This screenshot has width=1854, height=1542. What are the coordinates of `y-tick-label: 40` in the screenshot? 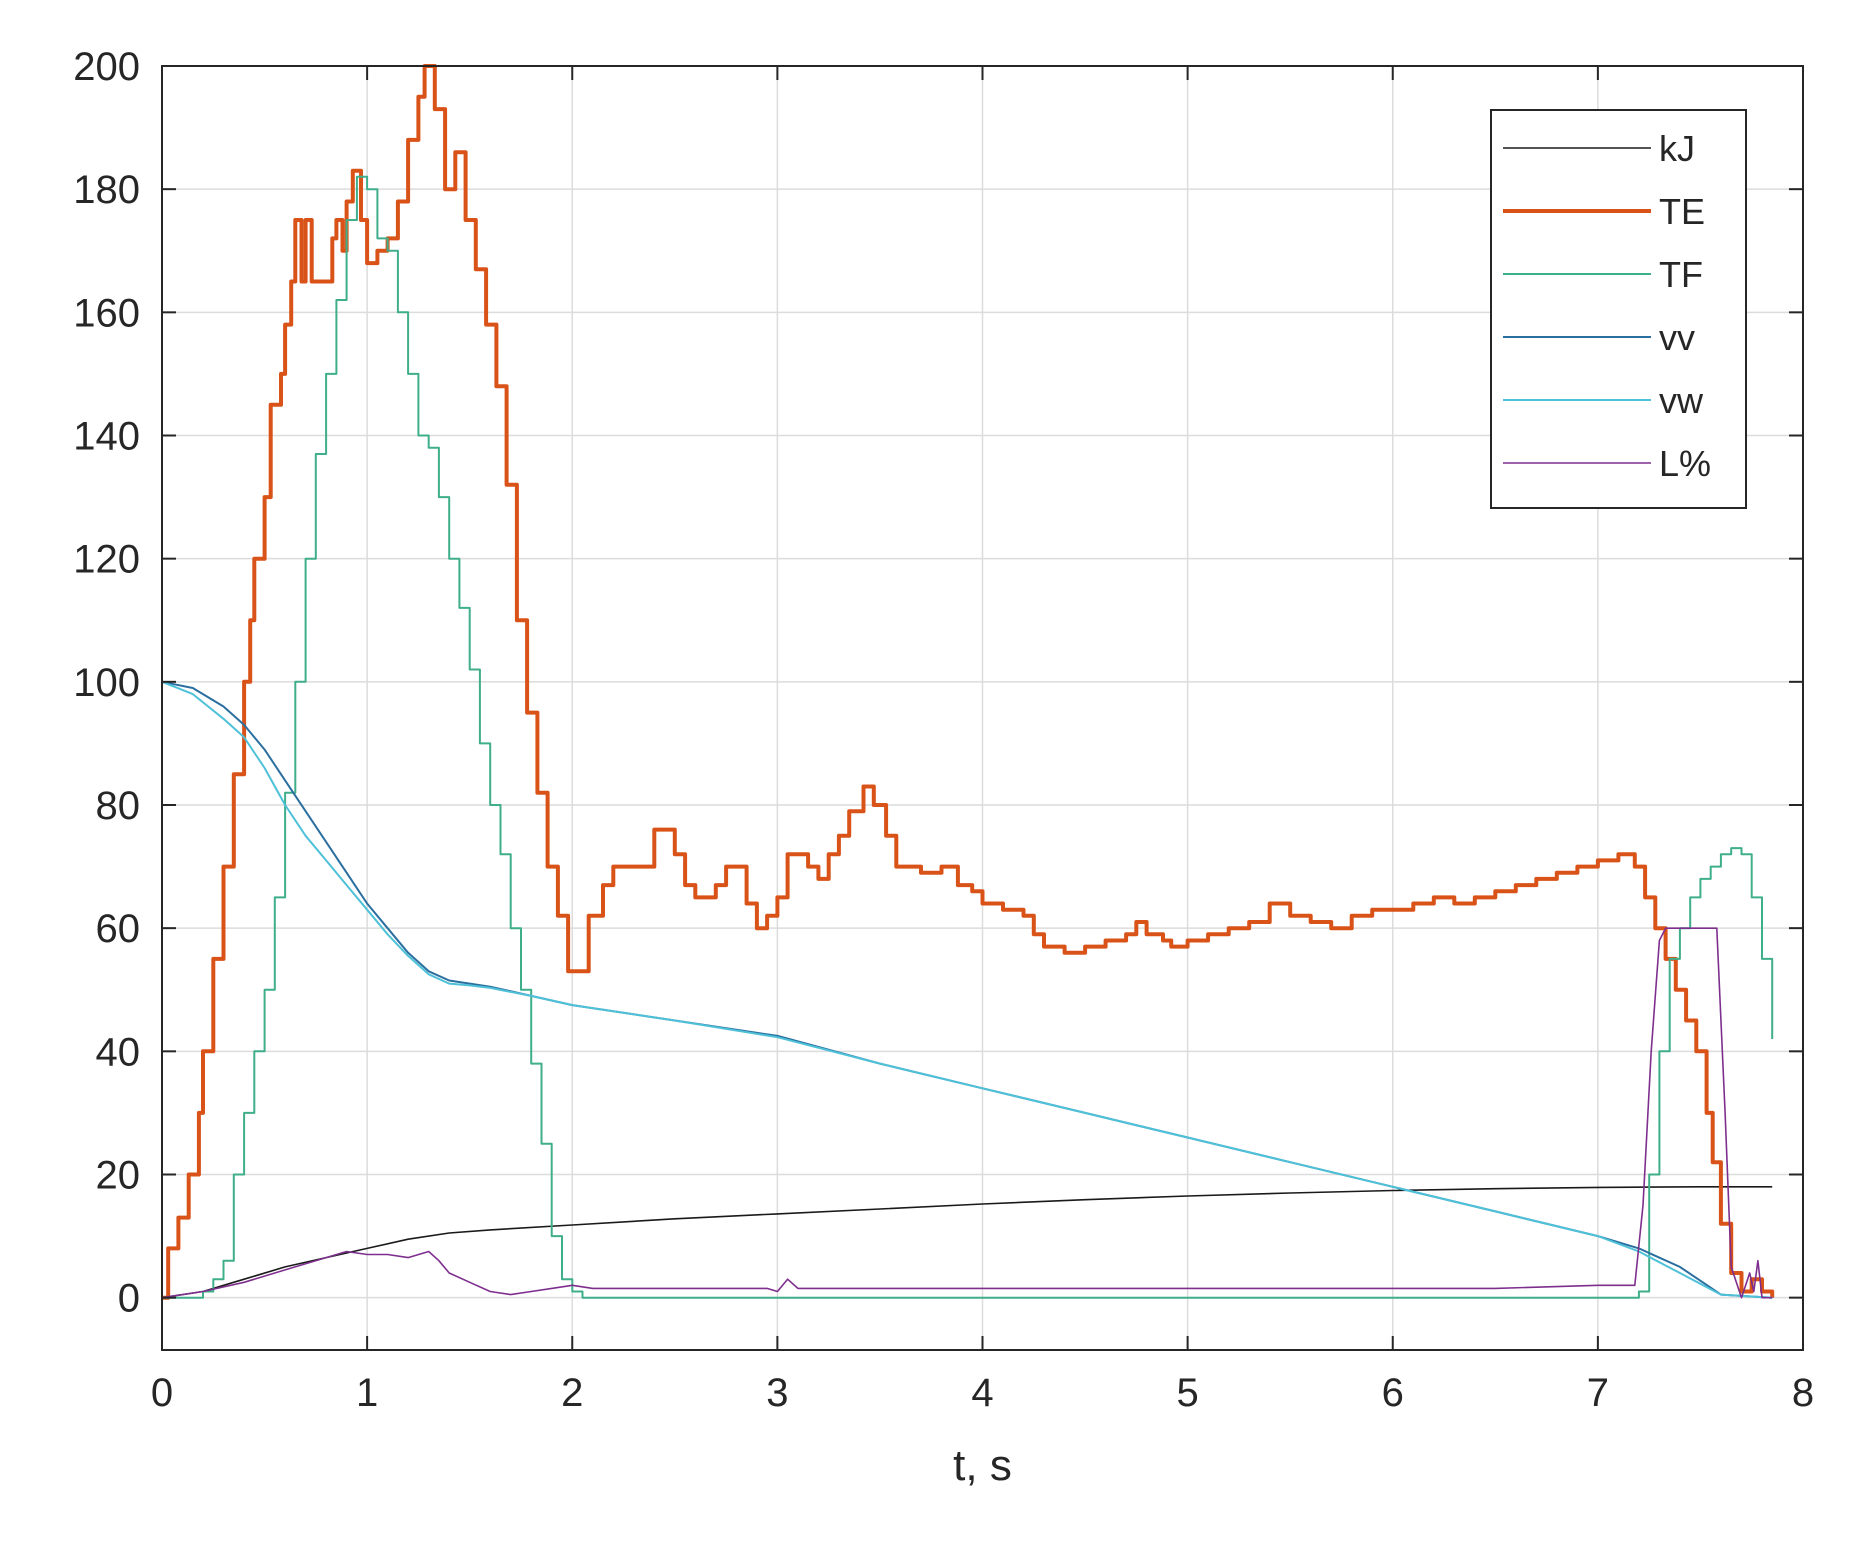 It's located at (118, 1052).